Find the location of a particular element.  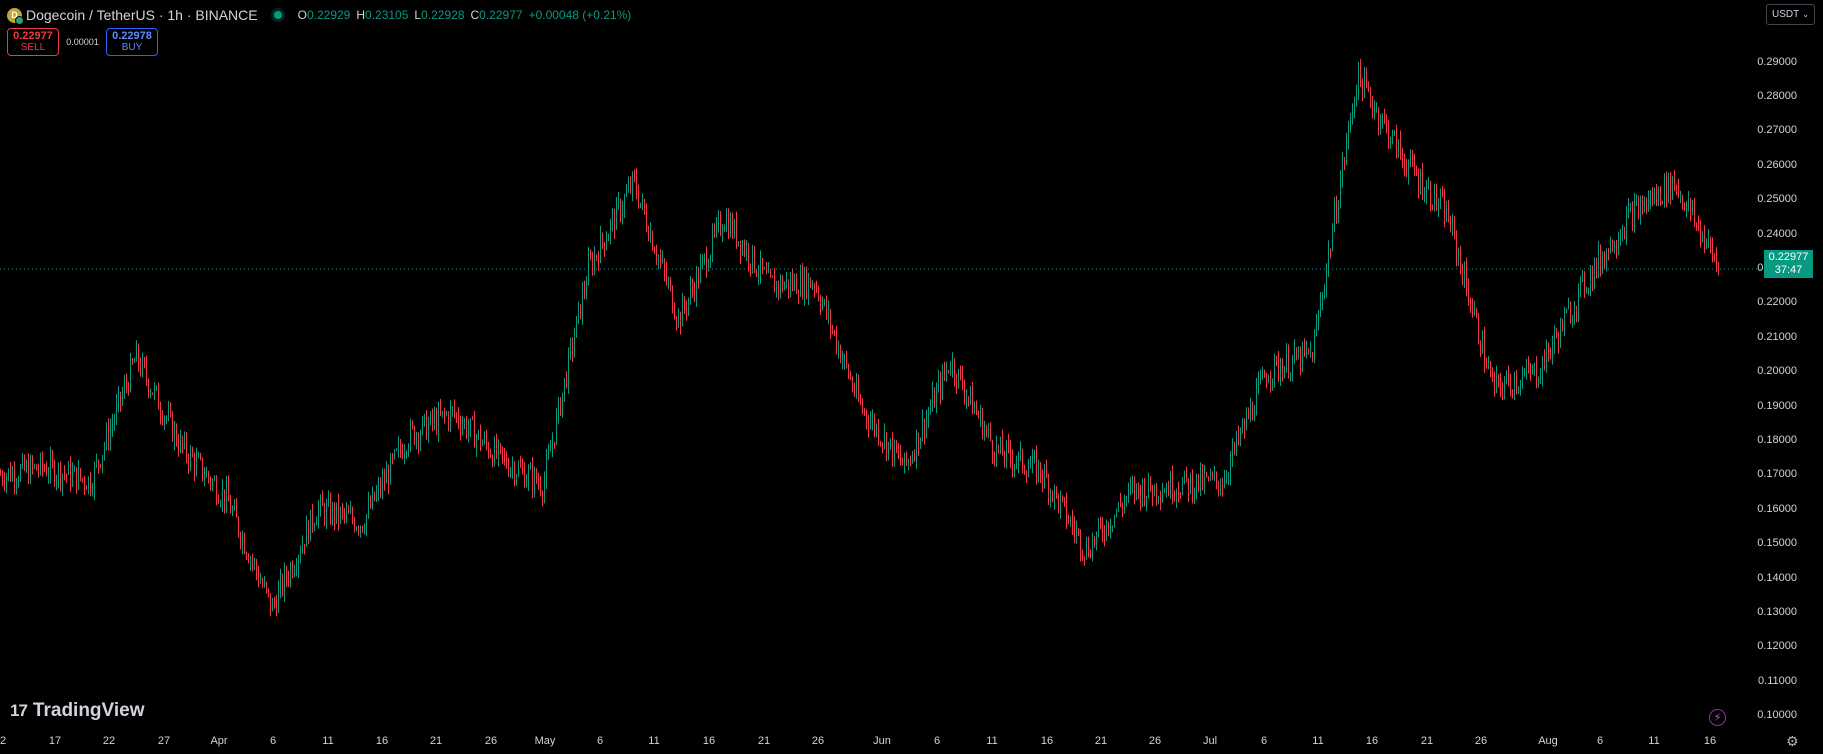

time-axis-label: Jun is located at coordinates (882, 741).